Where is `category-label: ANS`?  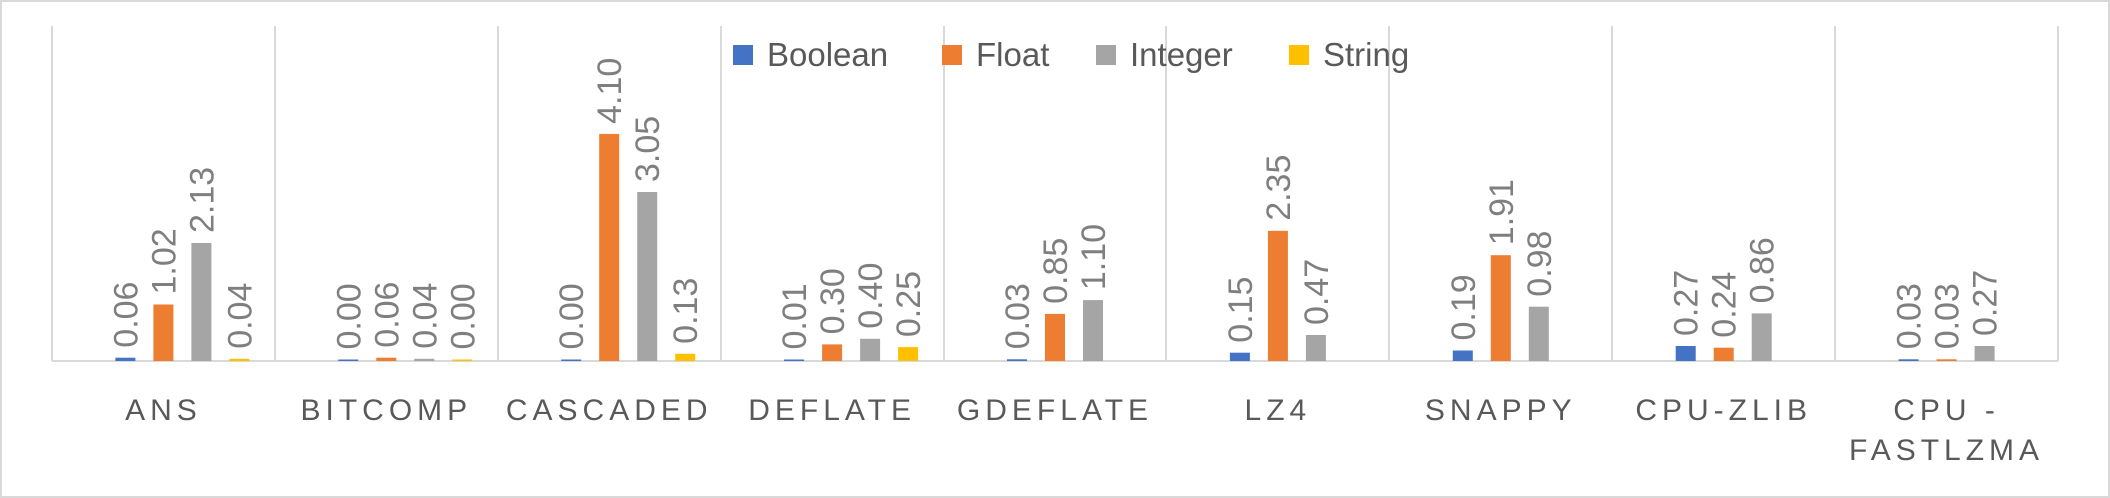
category-label: ANS is located at coordinates (163, 410).